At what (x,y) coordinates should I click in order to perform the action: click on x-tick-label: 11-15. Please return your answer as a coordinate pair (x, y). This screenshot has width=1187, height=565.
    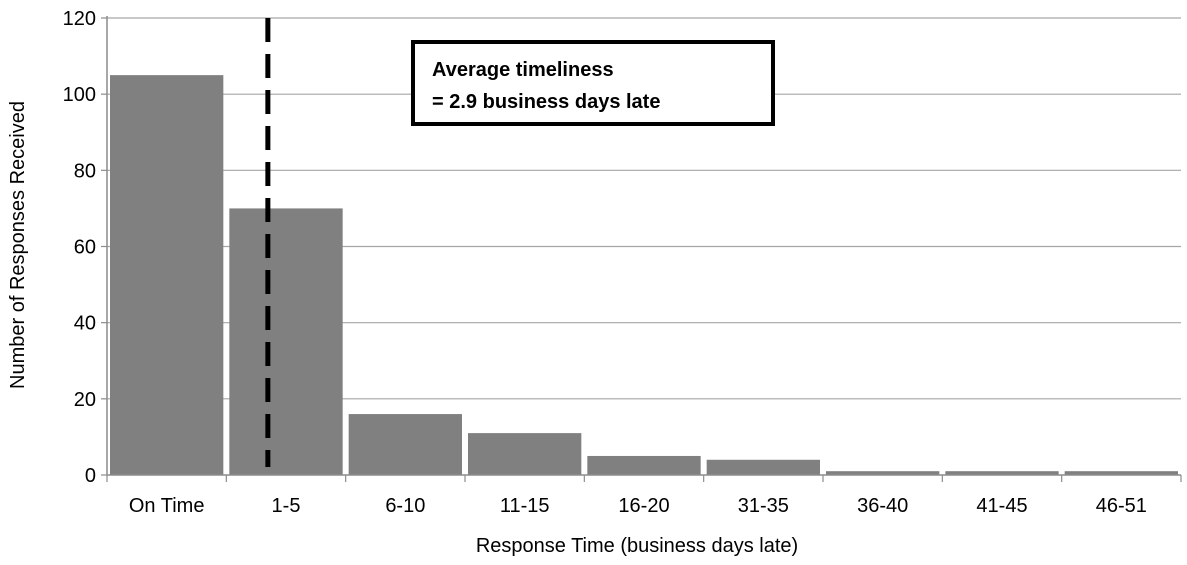
    Looking at the image, I should click on (525, 506).